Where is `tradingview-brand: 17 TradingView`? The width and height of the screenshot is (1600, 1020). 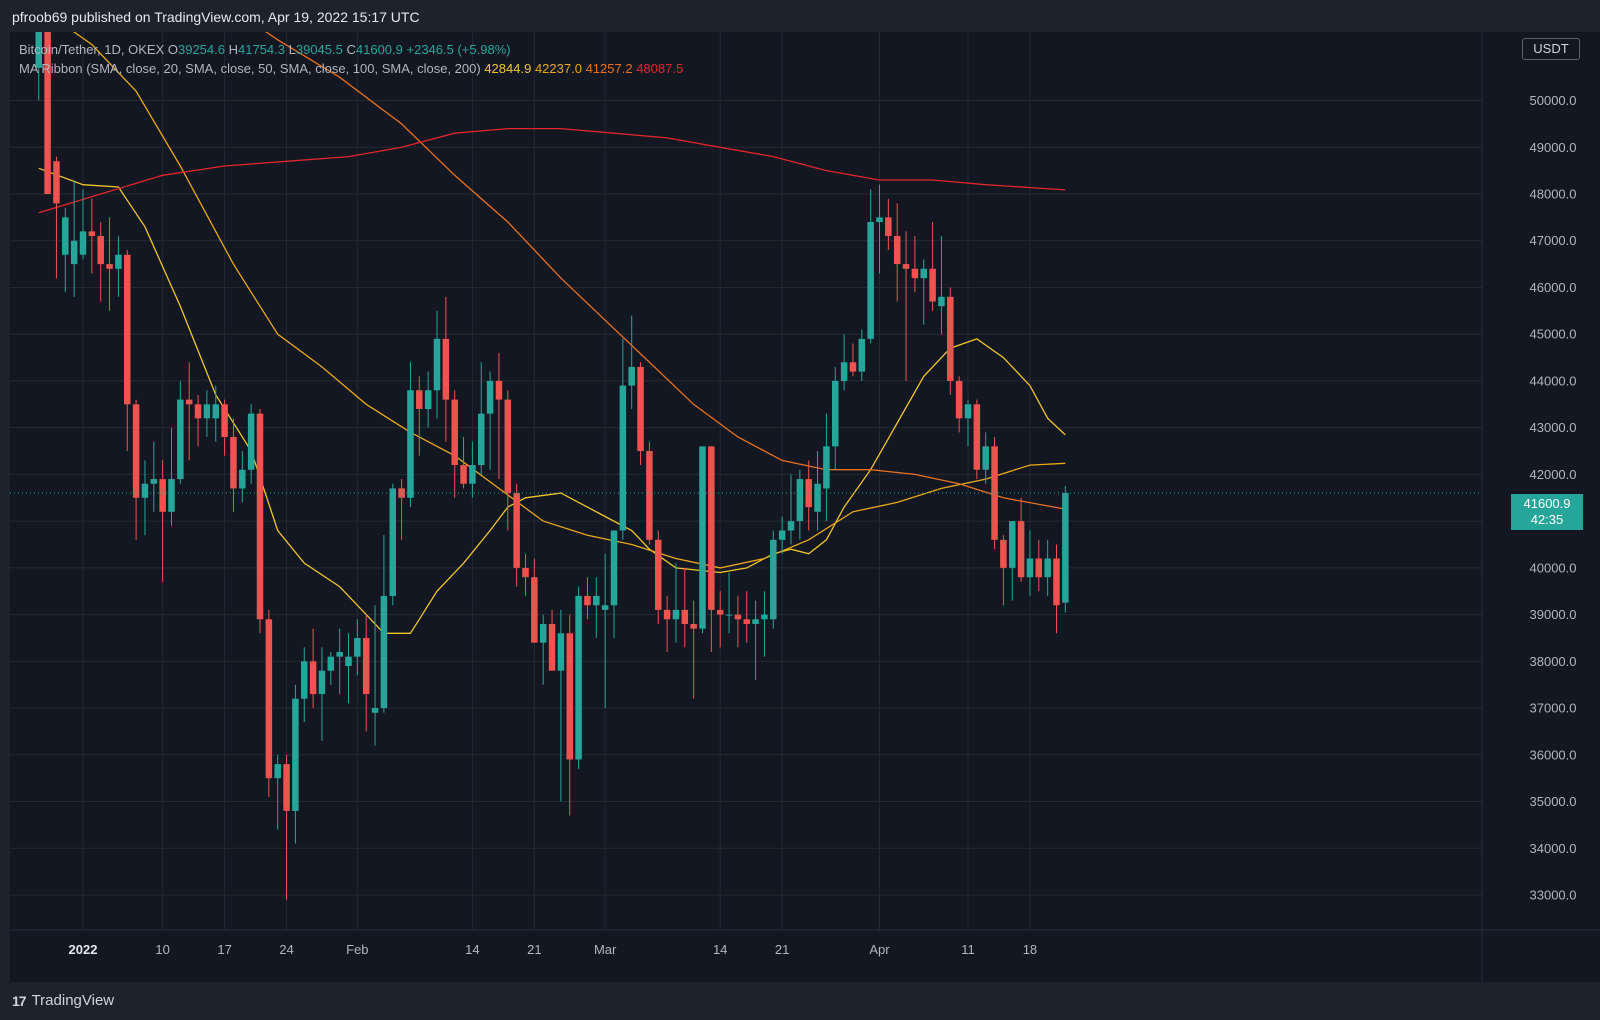
tradingview-brand: 17 TradingView is located at coordinates (63, 1000).